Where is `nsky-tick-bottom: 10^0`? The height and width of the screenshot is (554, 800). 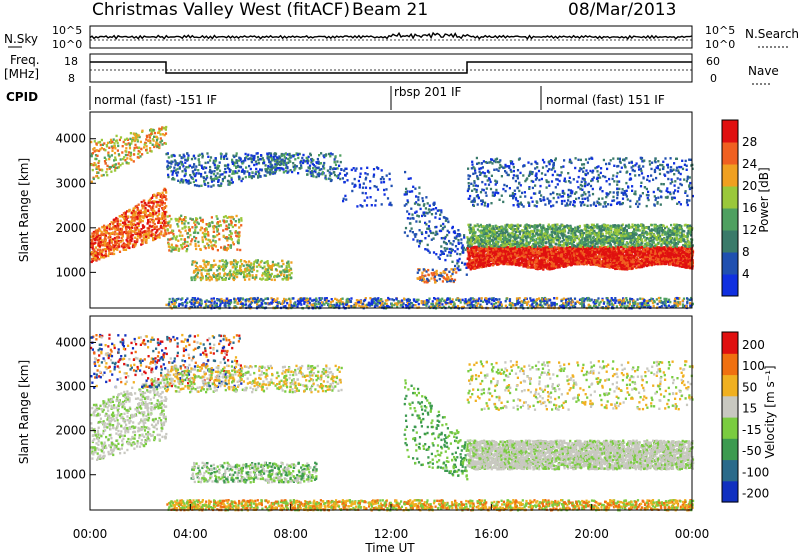 nsky-tick-bottom: 10^0 is located at coordinates (67, 44).